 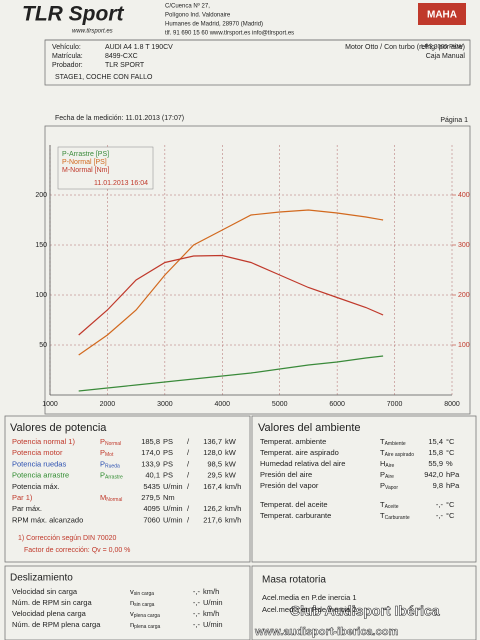 I want to click on row-label: Humedad relativa del aire, so click(x=302, y=463).